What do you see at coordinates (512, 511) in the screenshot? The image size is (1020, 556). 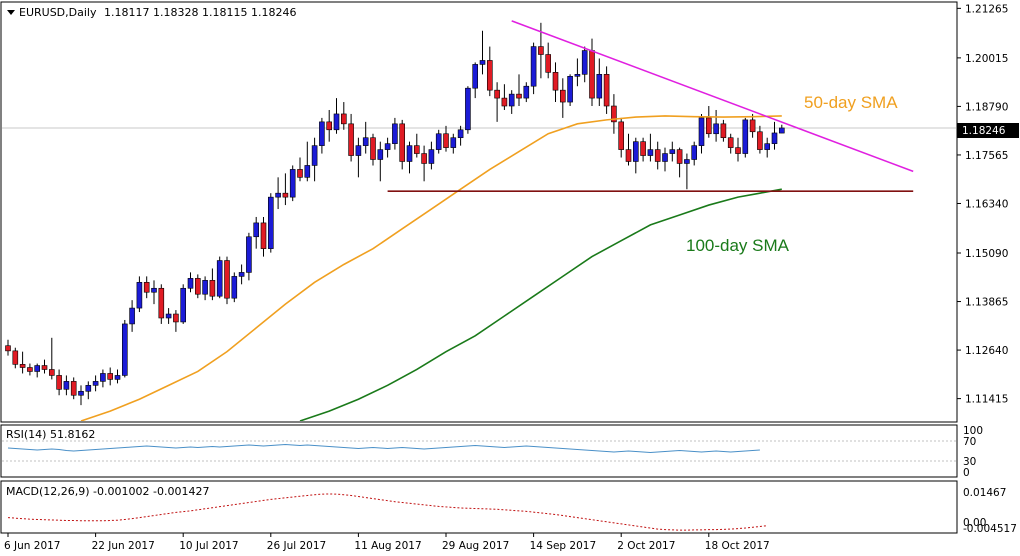 I see `macd-layer: 0.01467 0.00-0.004517` at bounding box center [512, 511].